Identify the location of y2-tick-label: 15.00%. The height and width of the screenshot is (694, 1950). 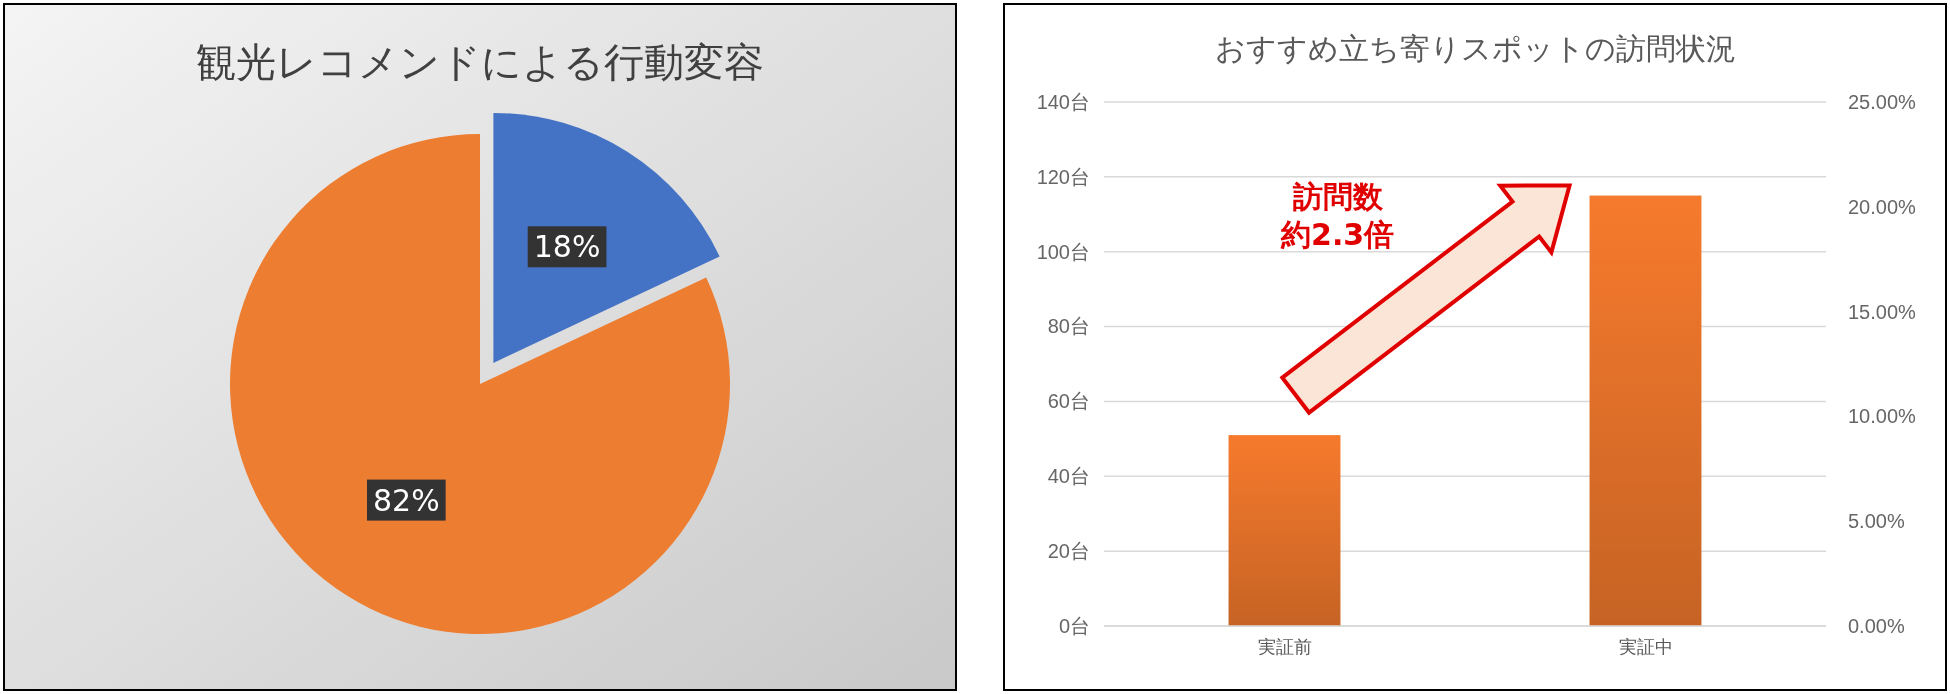
(1882, 311).